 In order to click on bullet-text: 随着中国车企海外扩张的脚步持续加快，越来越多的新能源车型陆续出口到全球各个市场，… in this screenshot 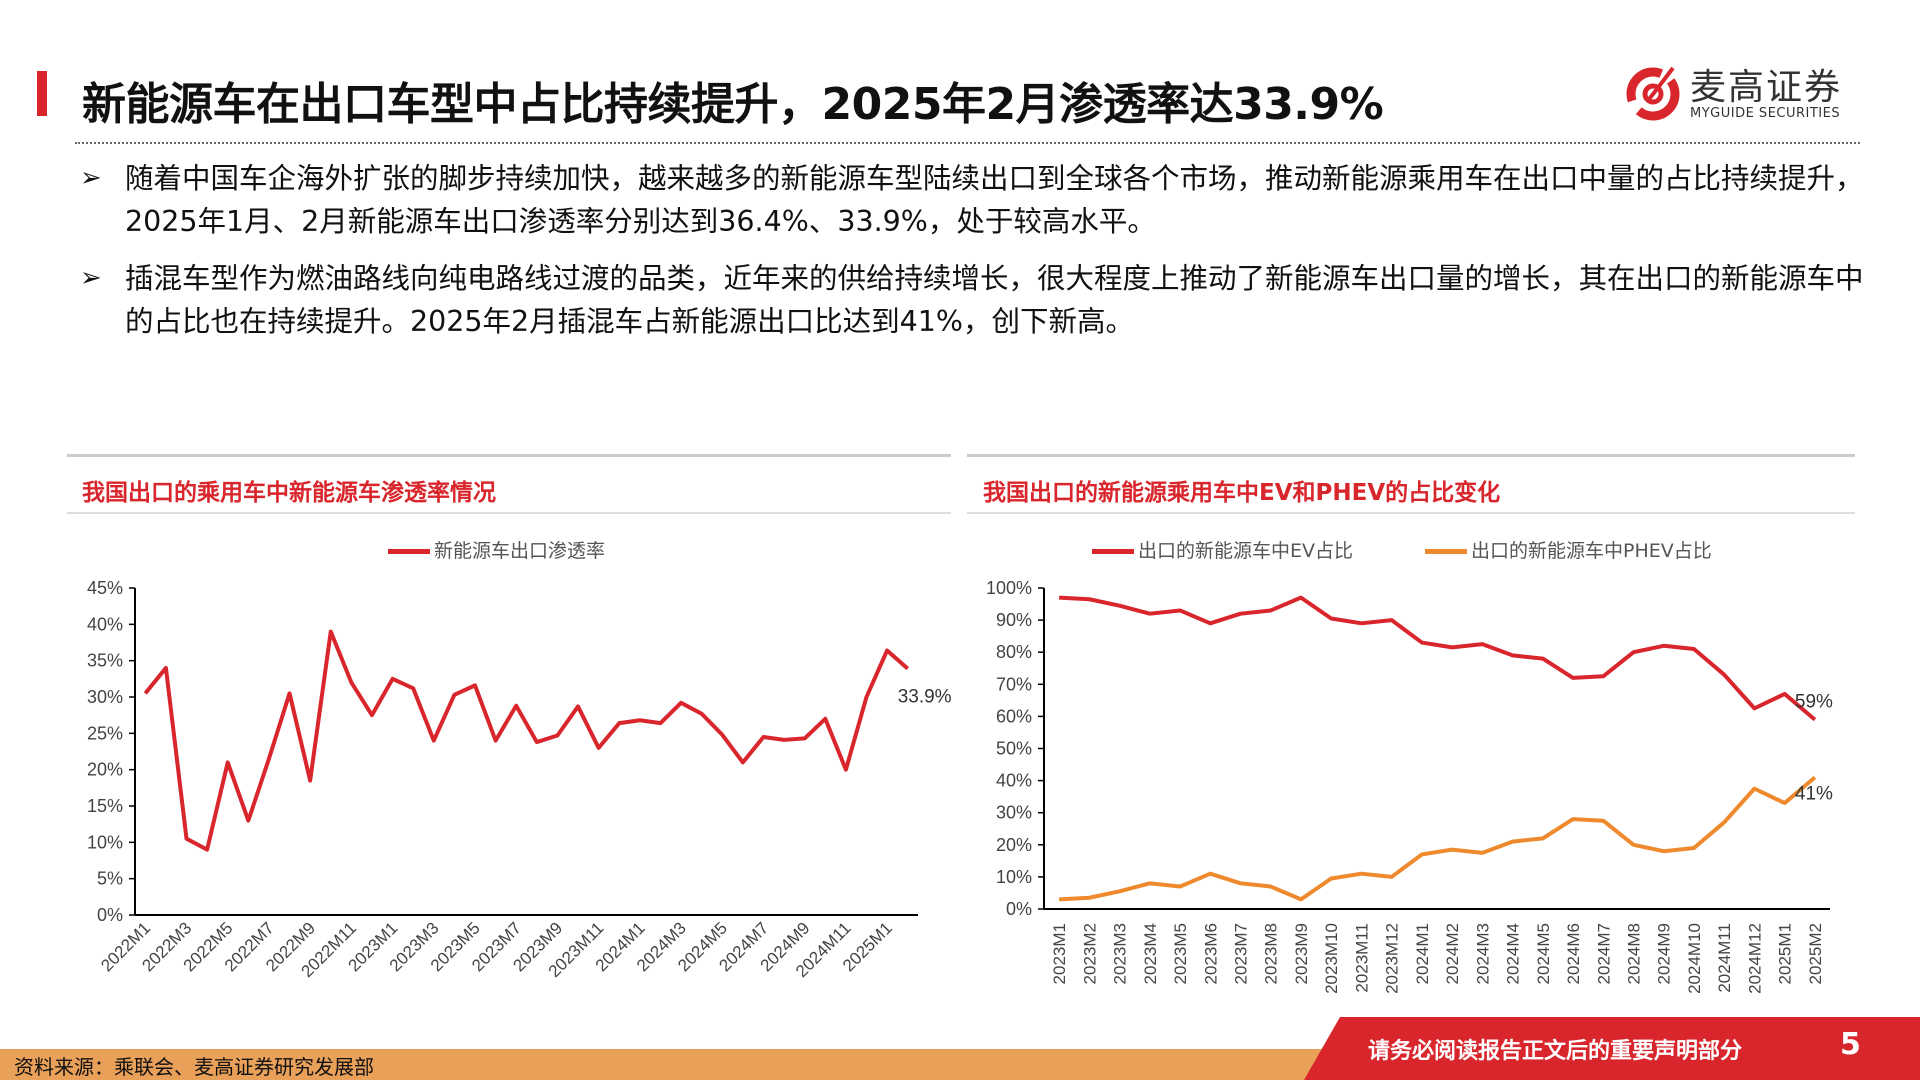, I will do `click(994, 200)`.